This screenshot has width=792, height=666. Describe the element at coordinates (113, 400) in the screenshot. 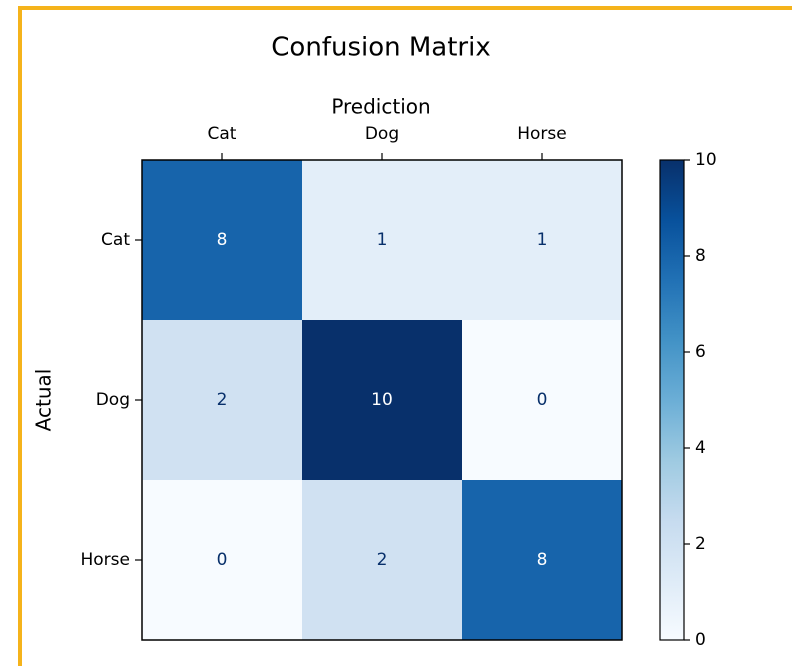

I see `y-tick-label: Dog` at that location.